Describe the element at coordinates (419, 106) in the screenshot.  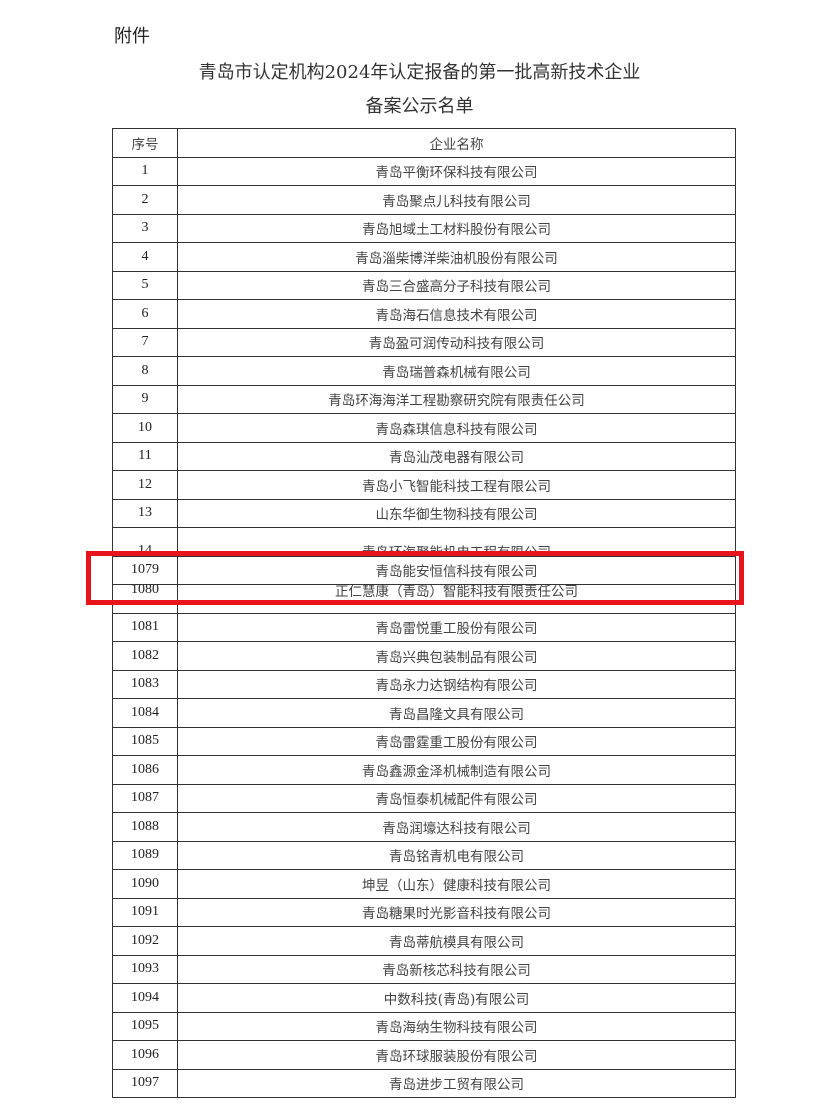
I see `document-subtitle: 备案公示名单` at that location.